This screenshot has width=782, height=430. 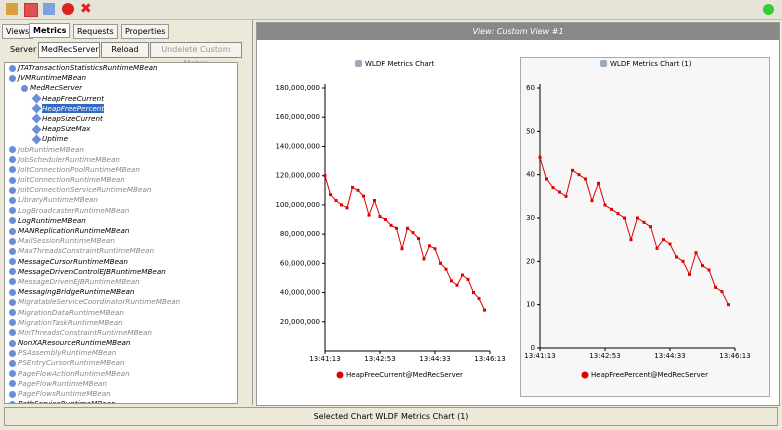 What do you see at coordinates (121, 211) in the screenshot?
I see `tree-node: LogBroadcasterRuntimeMBean` at bounding box center [121, 211].